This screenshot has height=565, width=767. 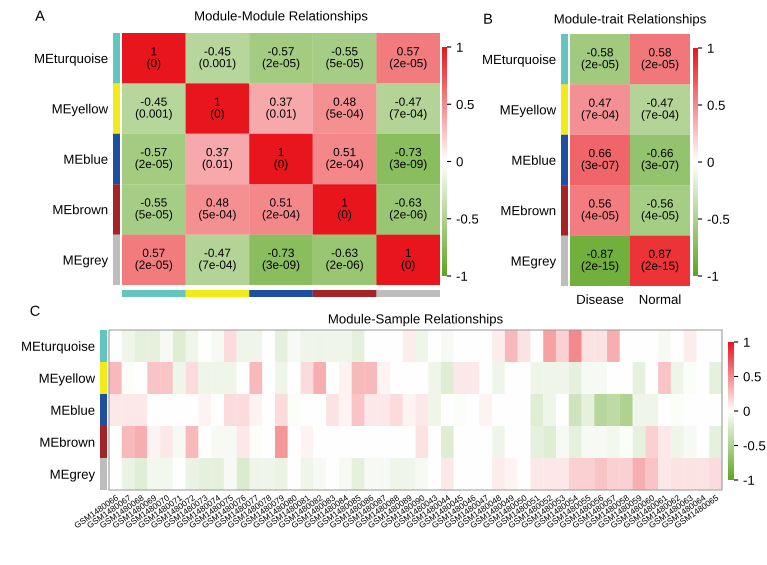 I want to click on data-label: 0.66 (3e-07), so click(x=600, y=160).